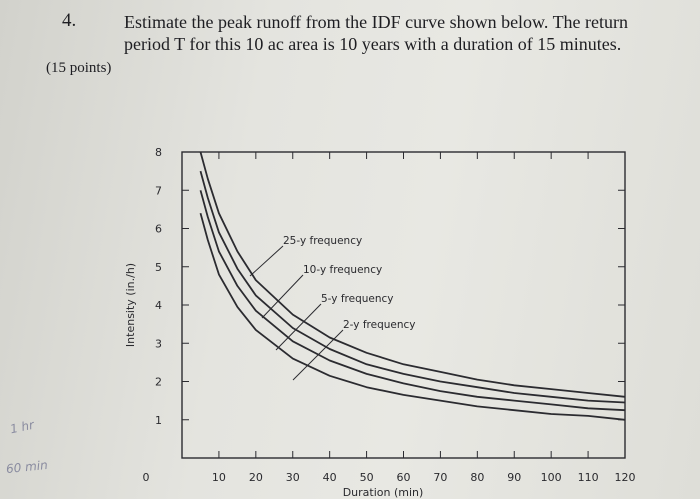 Image resolution: width=700 pixels, height=499 pixels. I want to click on curve-label: 5-y frequency, so click(357, 299).